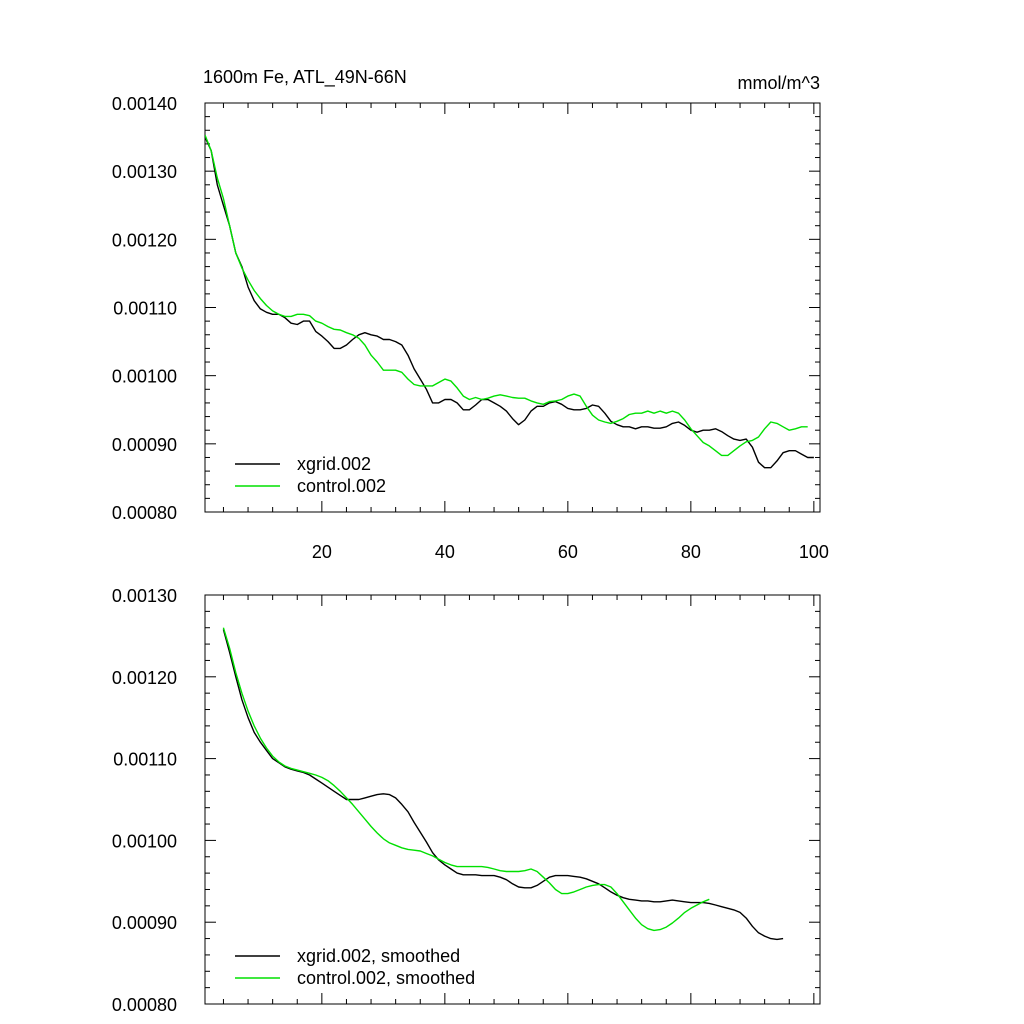  Describe the element at coordinates (445, 552) in the screenshot. I see `x-tick-label: 40` at that location.